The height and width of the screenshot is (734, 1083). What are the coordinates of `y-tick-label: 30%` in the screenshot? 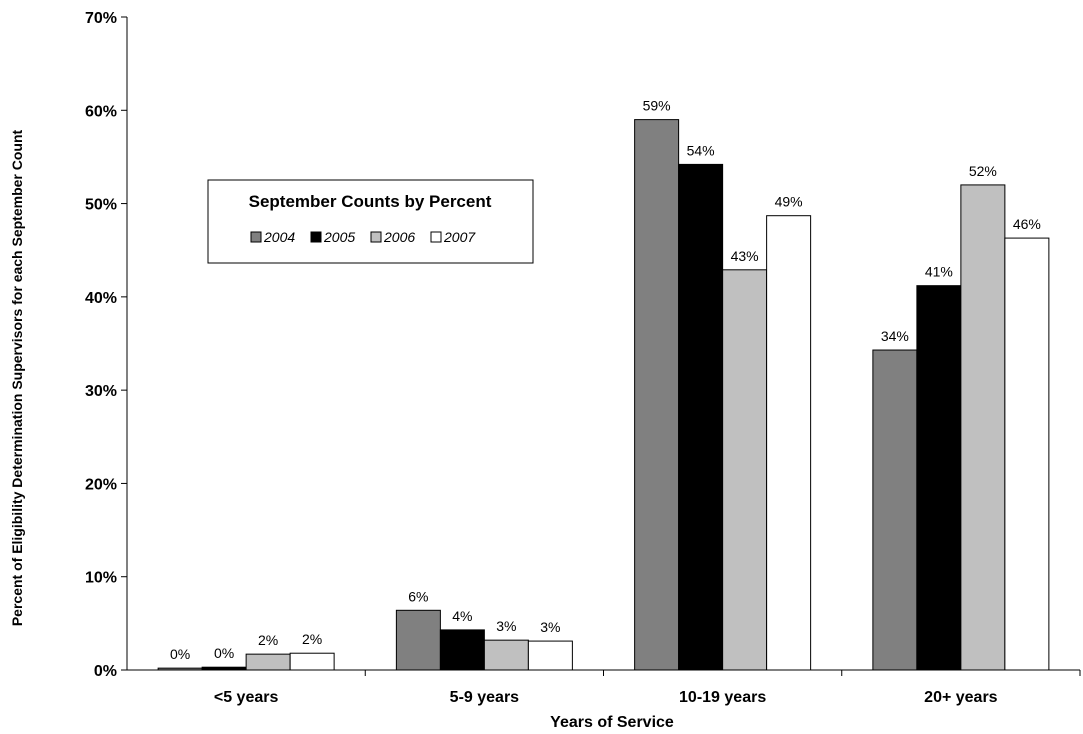 It's located at (101, 391).